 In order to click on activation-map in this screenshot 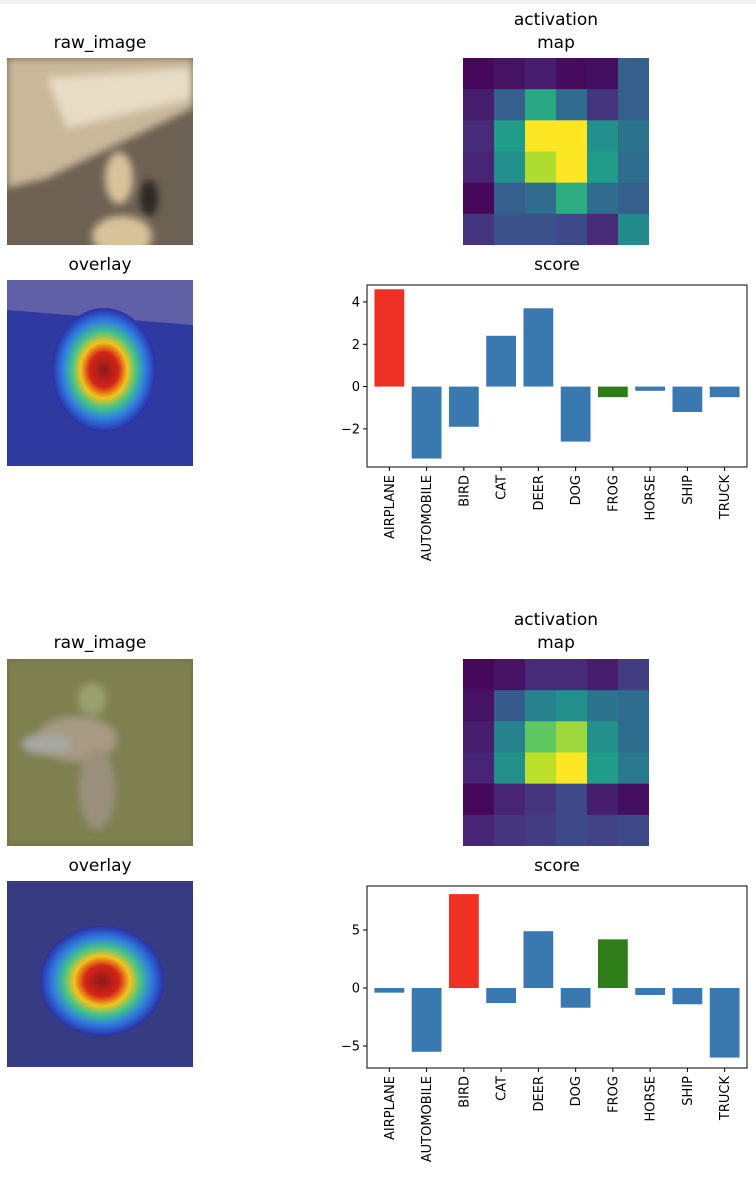, I will do `click(556, 752)`.